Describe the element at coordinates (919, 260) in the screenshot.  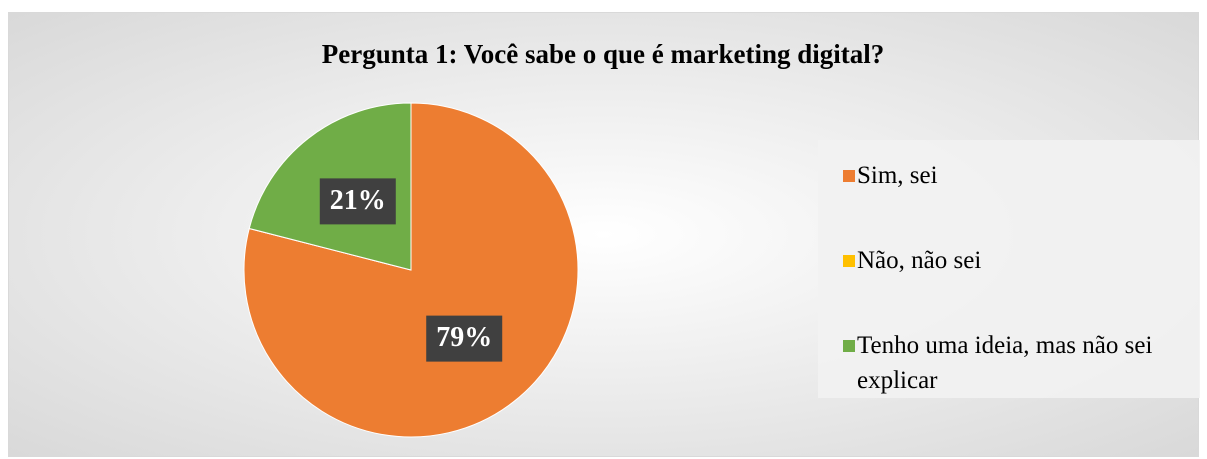
I see `legend-label: Não, não sei` at that location.